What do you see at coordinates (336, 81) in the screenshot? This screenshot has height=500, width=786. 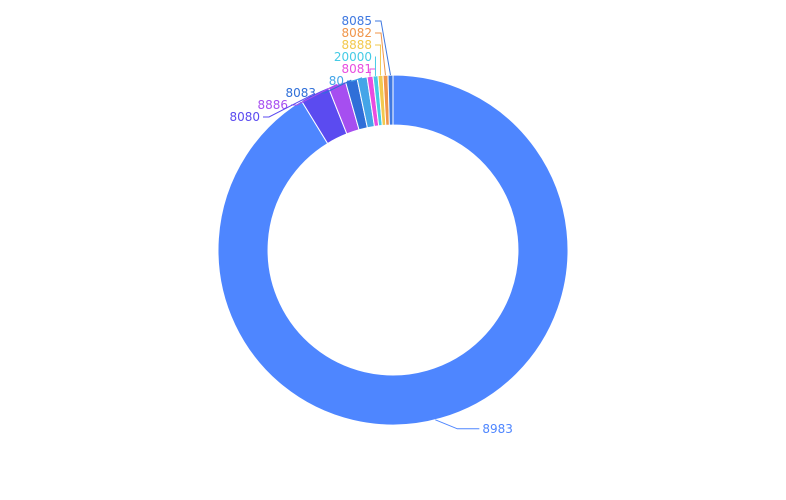 I see `slice-label-80: 80` at bounding box center [336, 81].